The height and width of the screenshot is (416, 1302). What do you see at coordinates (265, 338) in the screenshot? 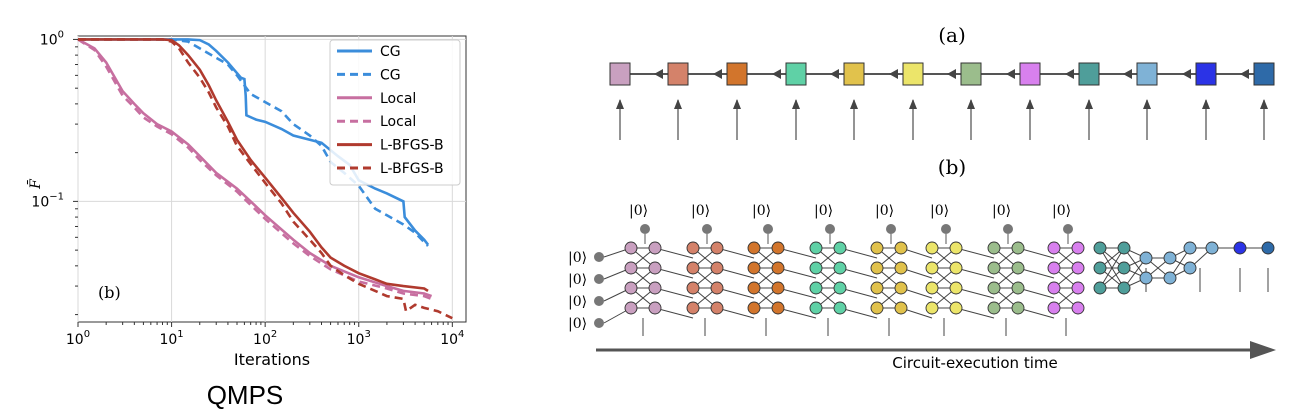
I see `x-tick-label: 102` at bounding box center [265, 338].